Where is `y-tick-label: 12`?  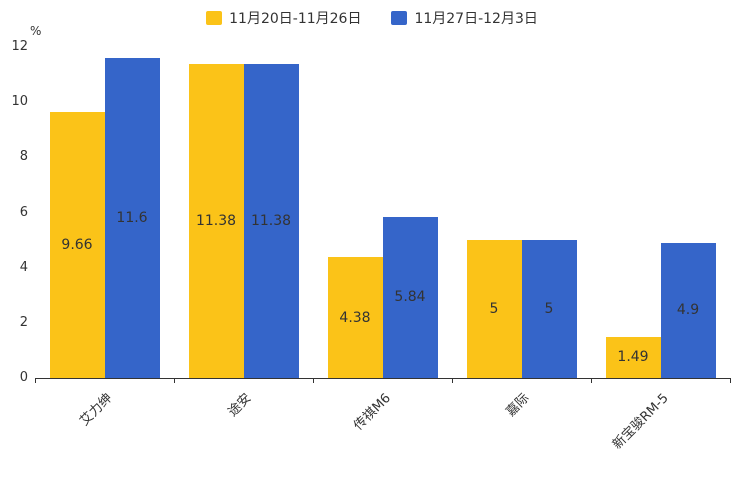
y-tick-label: 12 is located at coordinates (19, 46).